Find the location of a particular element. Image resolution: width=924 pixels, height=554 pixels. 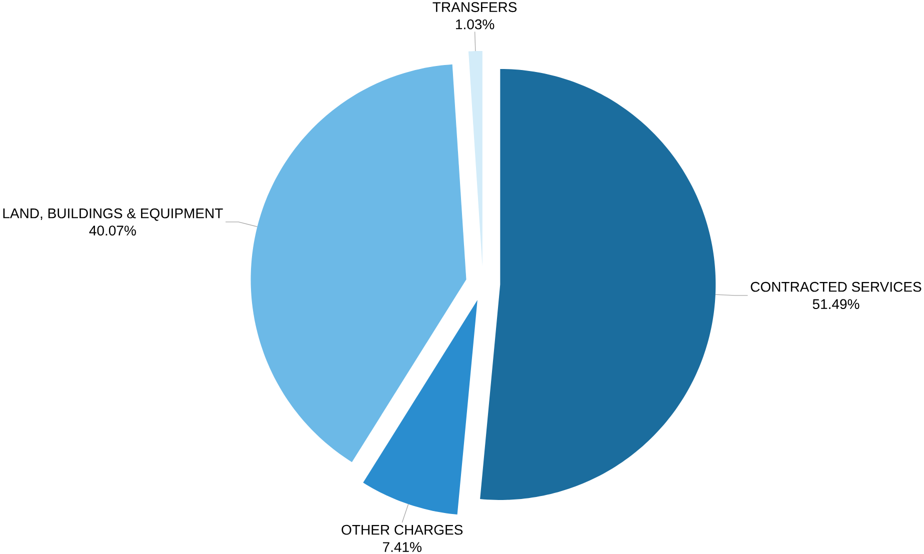

slice-label: TRANSFERS is located at coordinates (474, 7).